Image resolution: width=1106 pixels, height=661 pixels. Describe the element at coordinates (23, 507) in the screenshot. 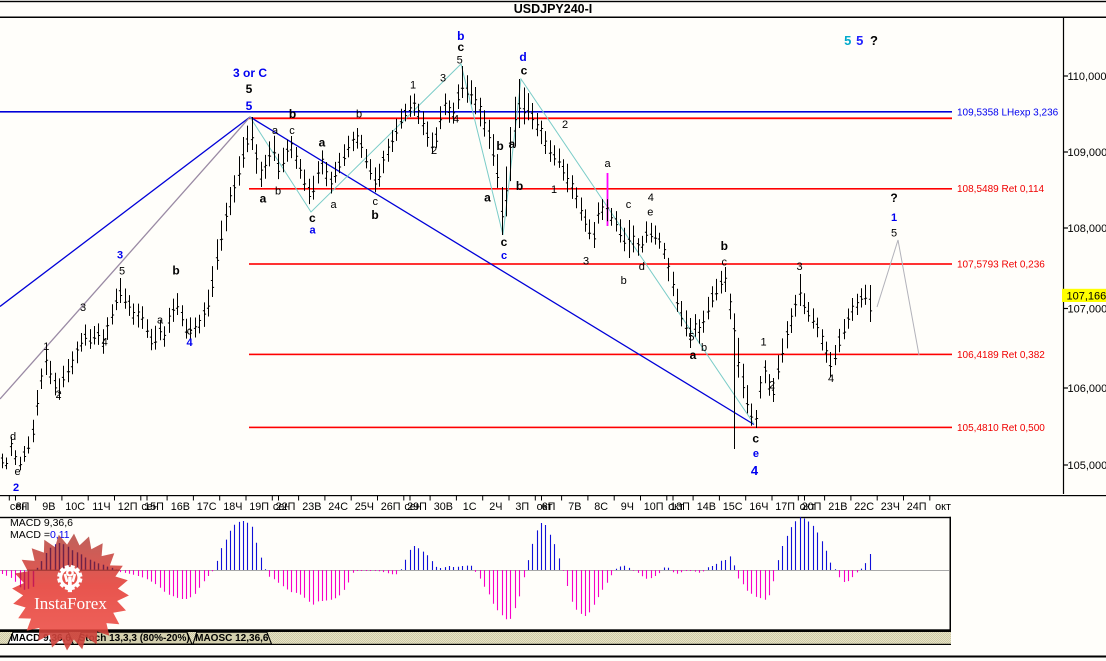

I see `svg-text: 8П` at that location.